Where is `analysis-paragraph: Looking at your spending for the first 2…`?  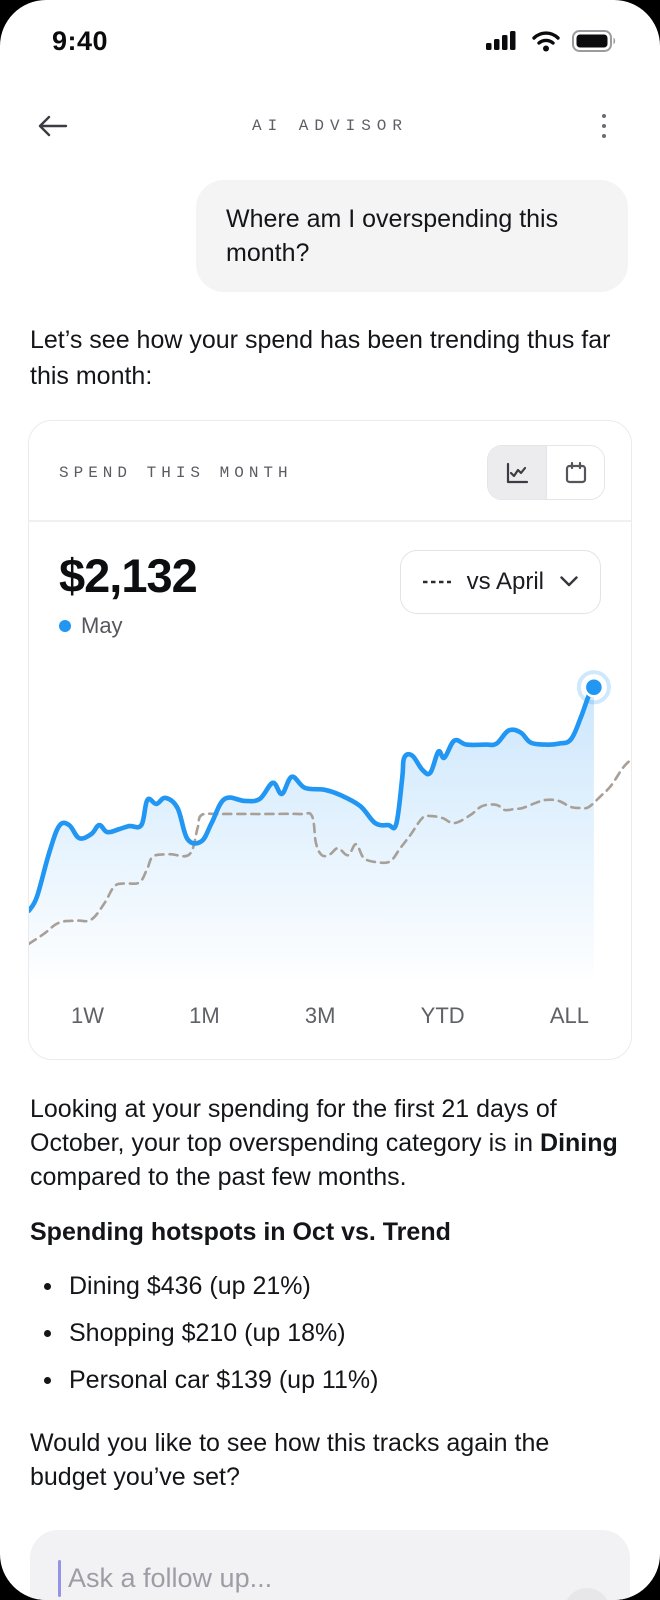
analysis-paragraph: Looking at your spending for the first 2… is located at coordinates (324, 1142).